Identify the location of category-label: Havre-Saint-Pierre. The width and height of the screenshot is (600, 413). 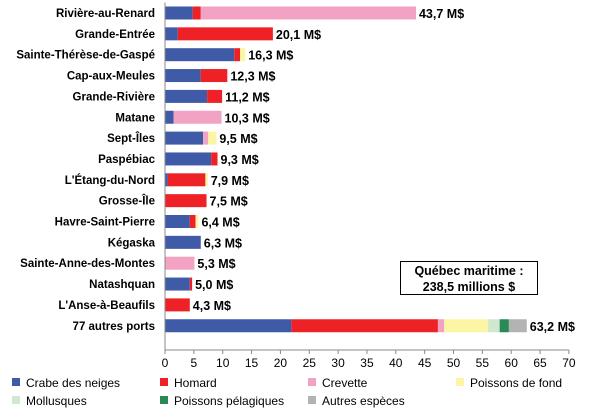
(105, 223).